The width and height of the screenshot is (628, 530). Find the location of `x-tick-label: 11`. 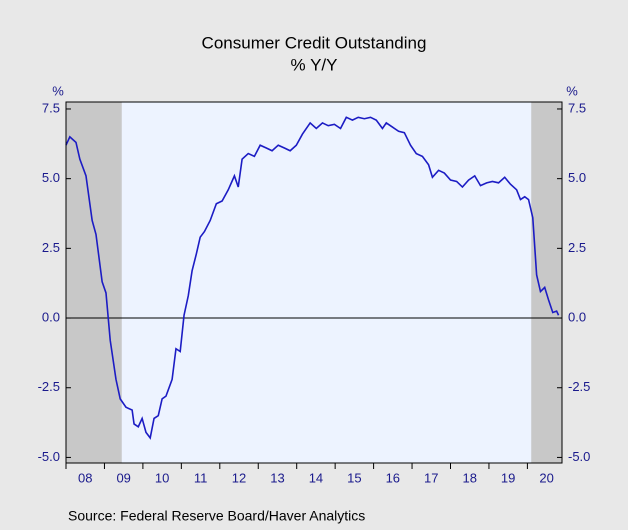

x-tick-label: 11 is located at coordinates (201, 477).